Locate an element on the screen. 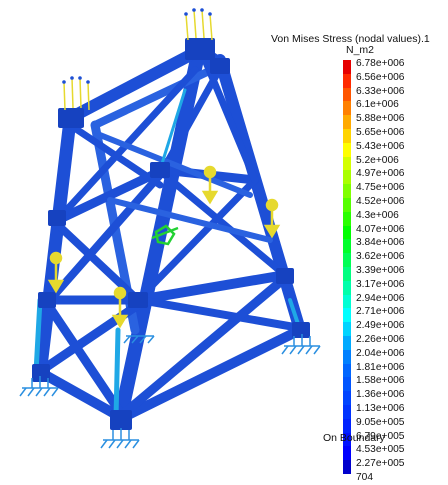 This screenshot has height=485, width=448. ring-3-side is located at coordinates (211, 374).